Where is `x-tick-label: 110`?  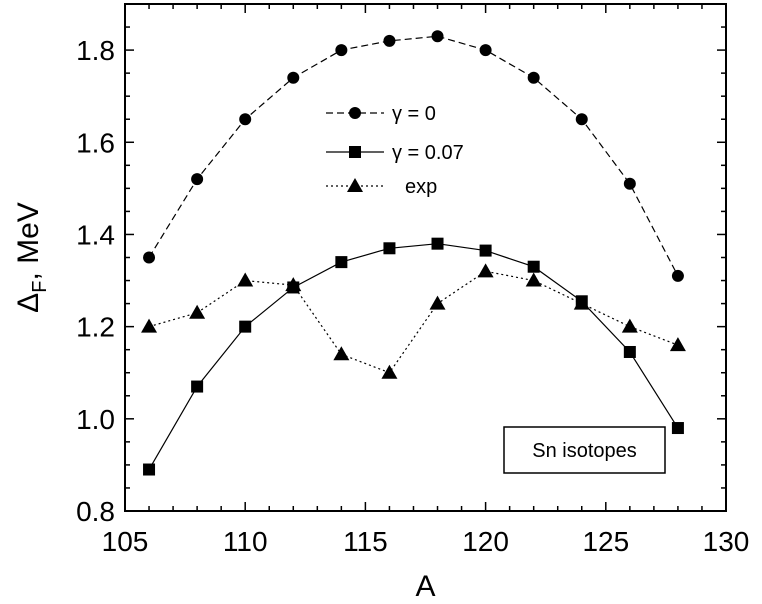 x-tick-label: 110 is located at coordinates (245, 541).